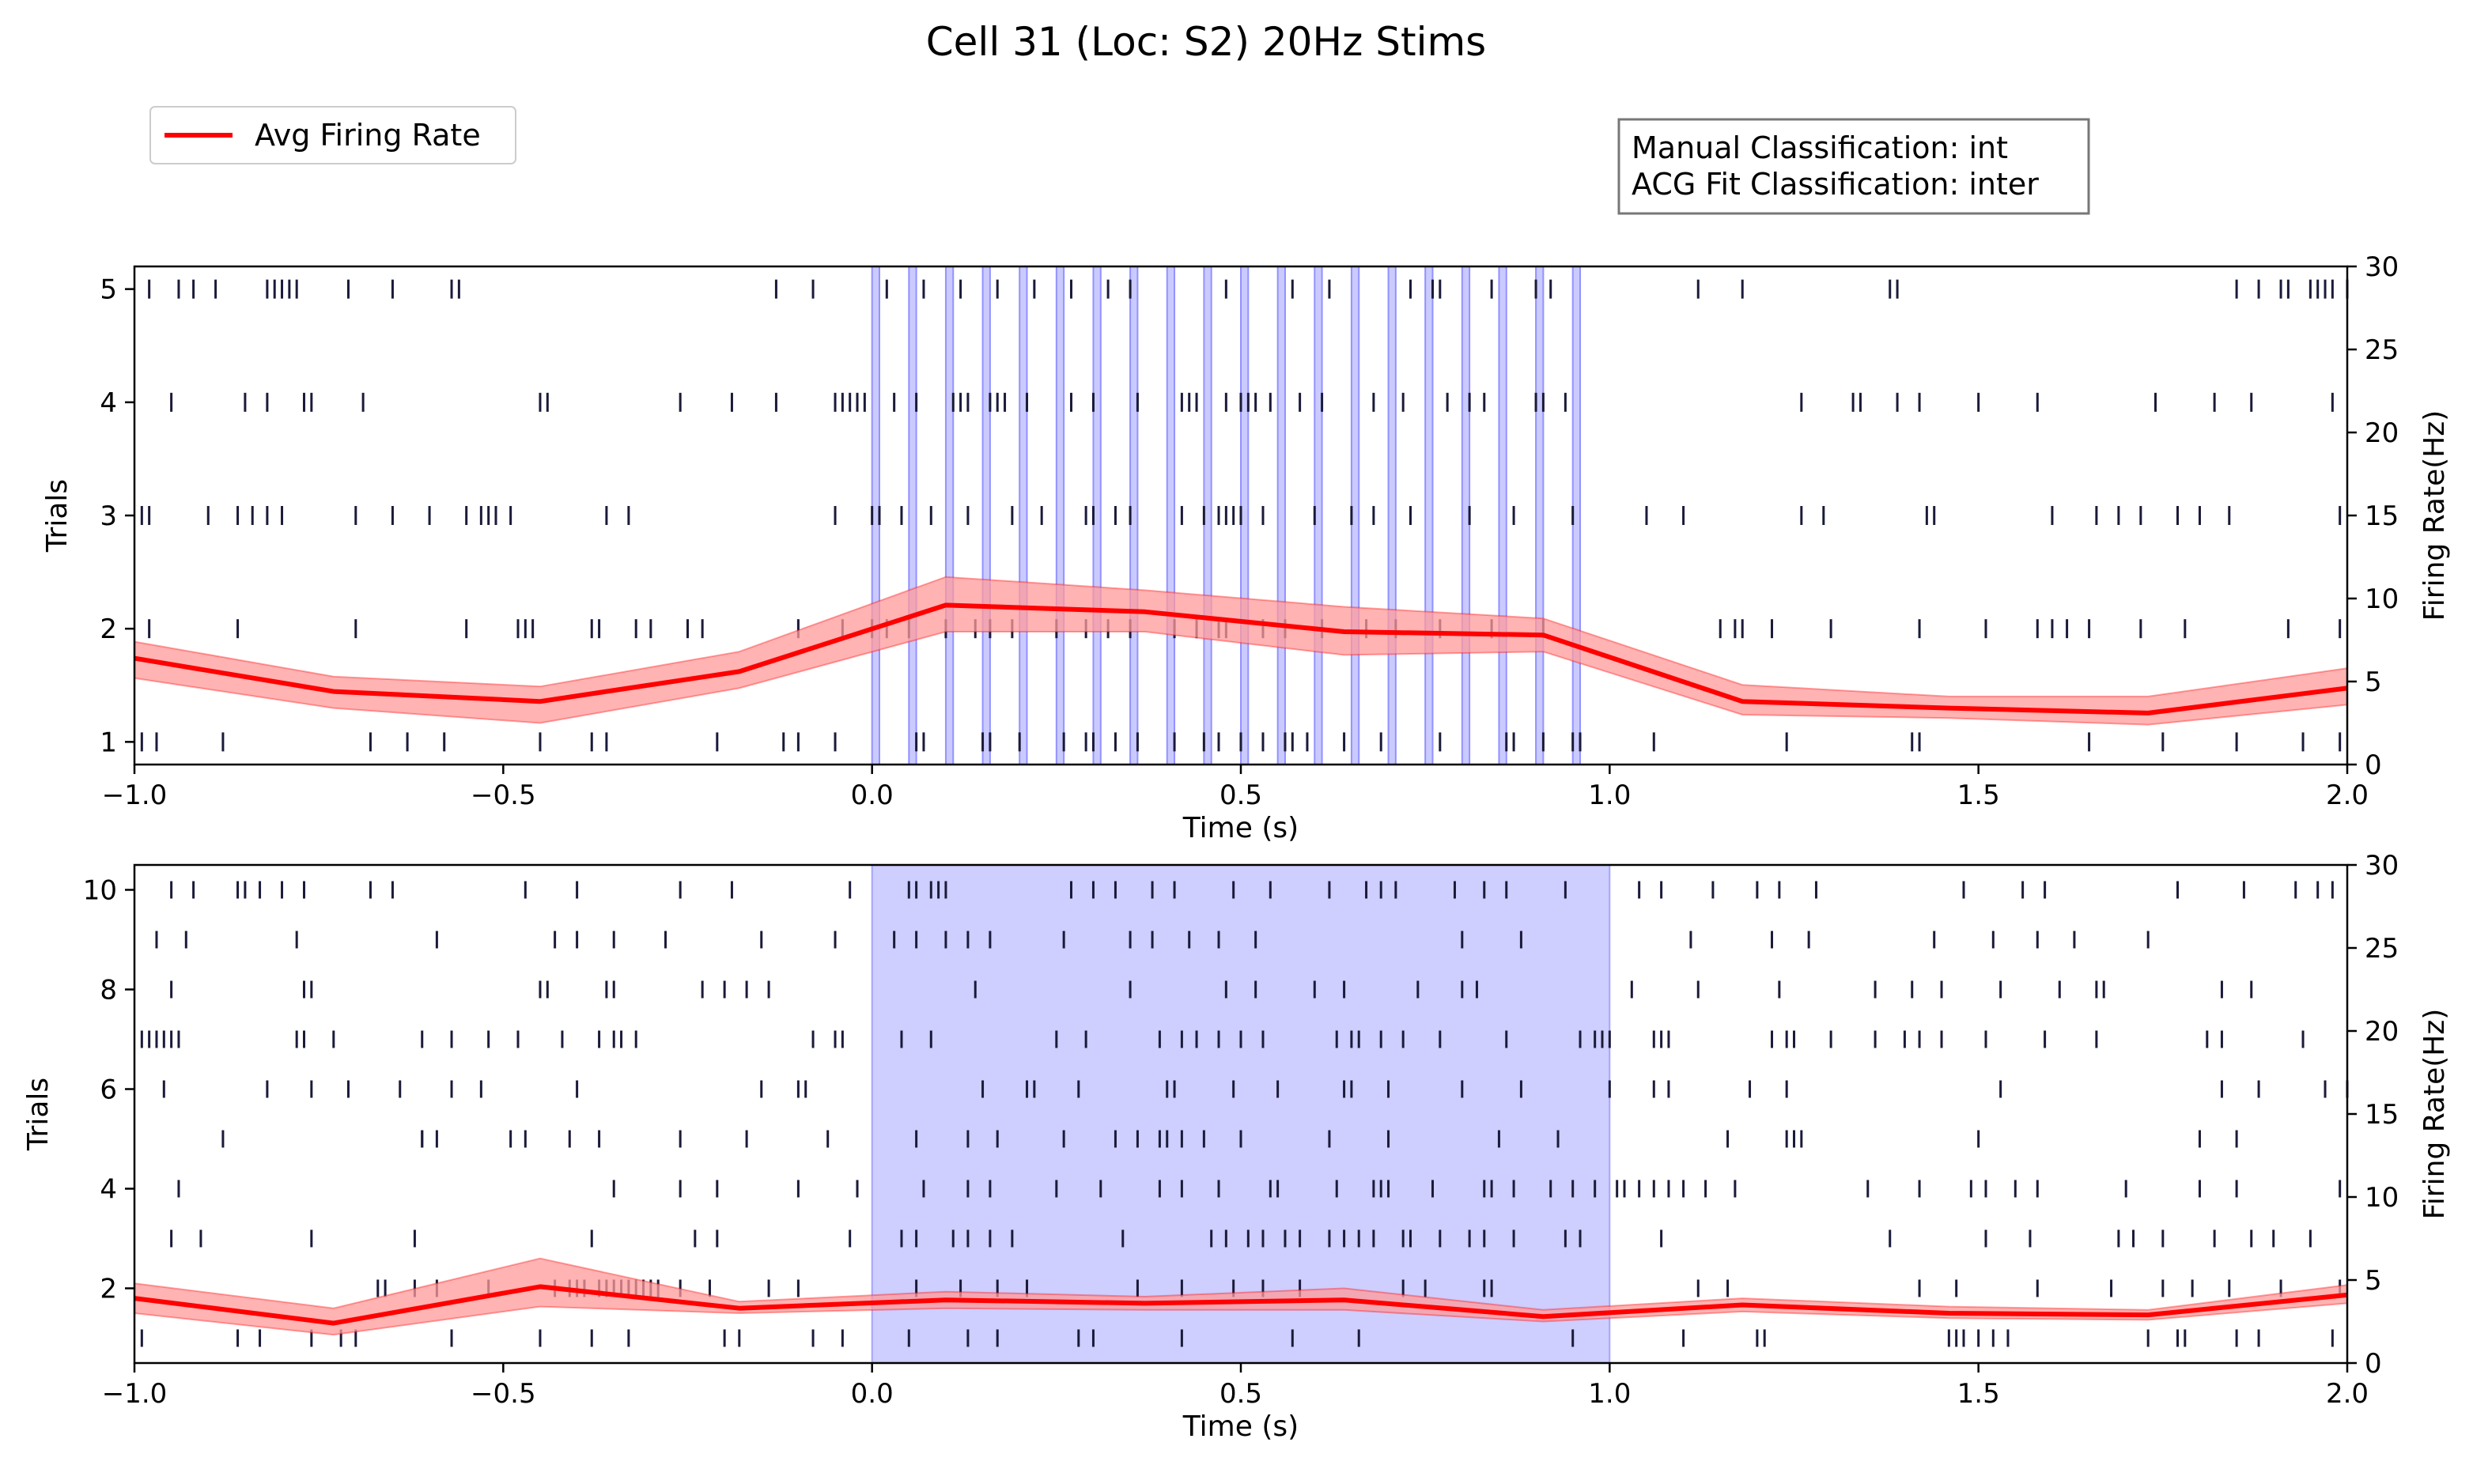 This screenshot has height=1484, width=2473. Describe the element at coordinates (2382, 267) in the screenshot. I see `panel-0-y2tick-label-6: 30` at that location.